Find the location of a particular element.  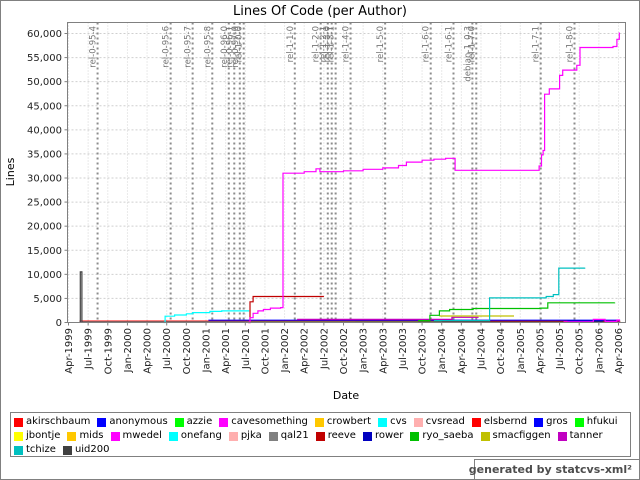

x-tick-label: Jan-2004 is located at coordinates (442, 350).